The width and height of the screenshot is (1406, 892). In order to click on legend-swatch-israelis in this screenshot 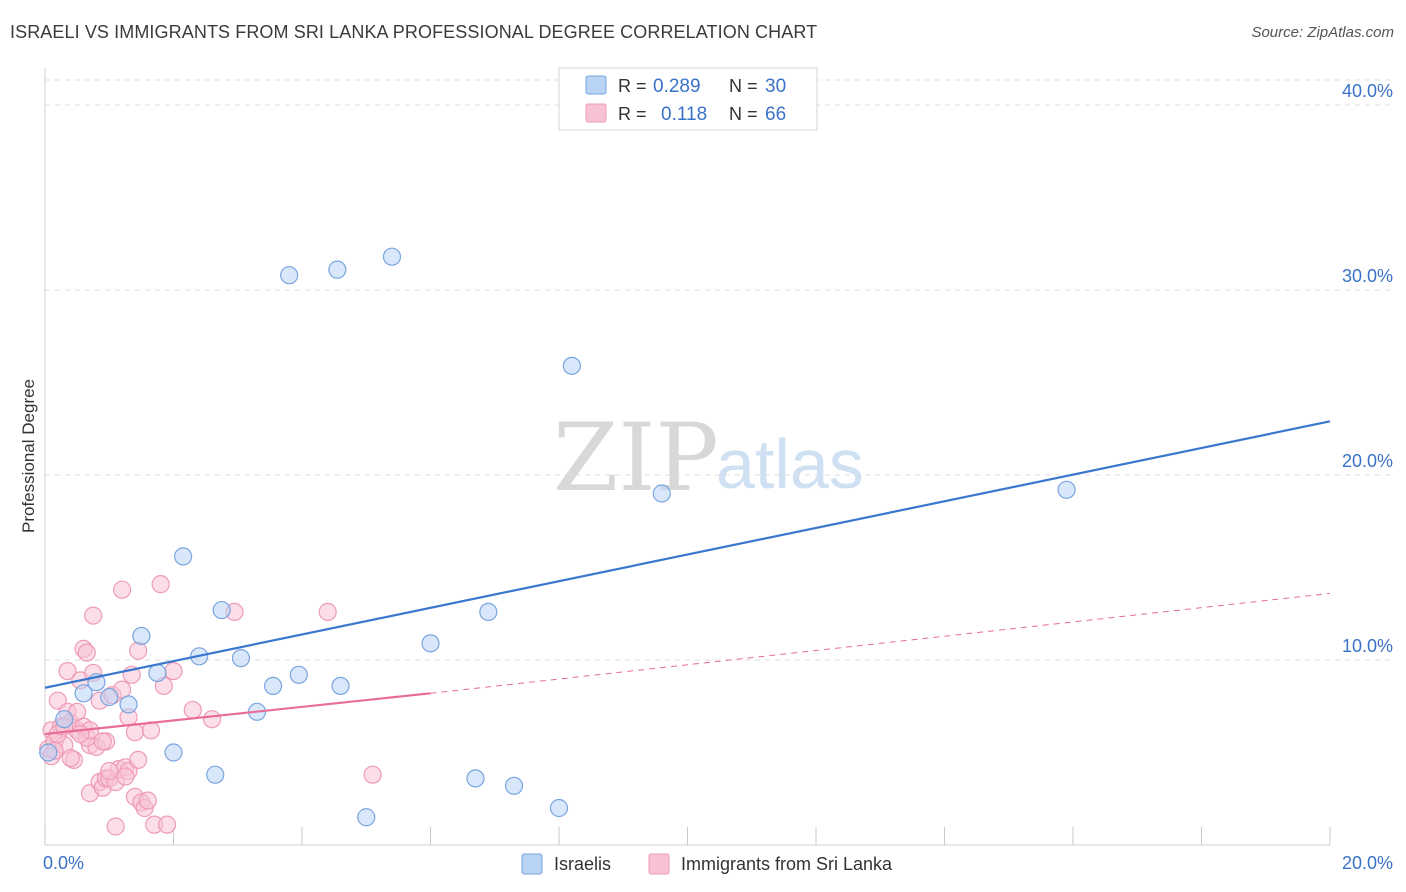, I will do `click(596, 85)`.